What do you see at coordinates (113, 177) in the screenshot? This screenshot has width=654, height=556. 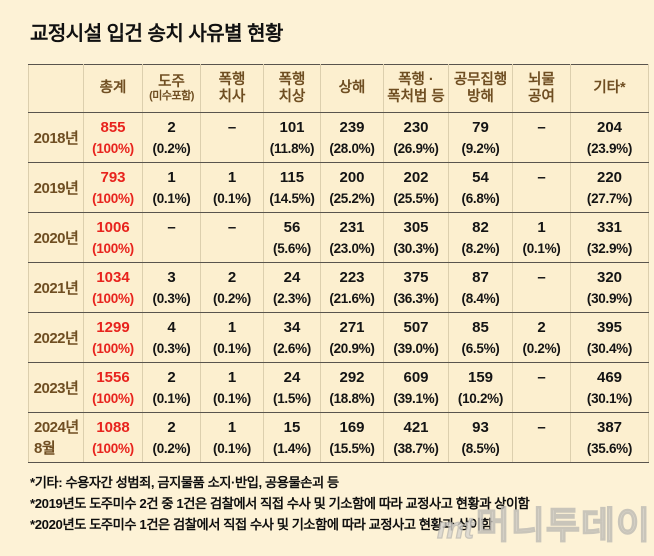 I see `count-value: 793` at bounding box center [113, 177].